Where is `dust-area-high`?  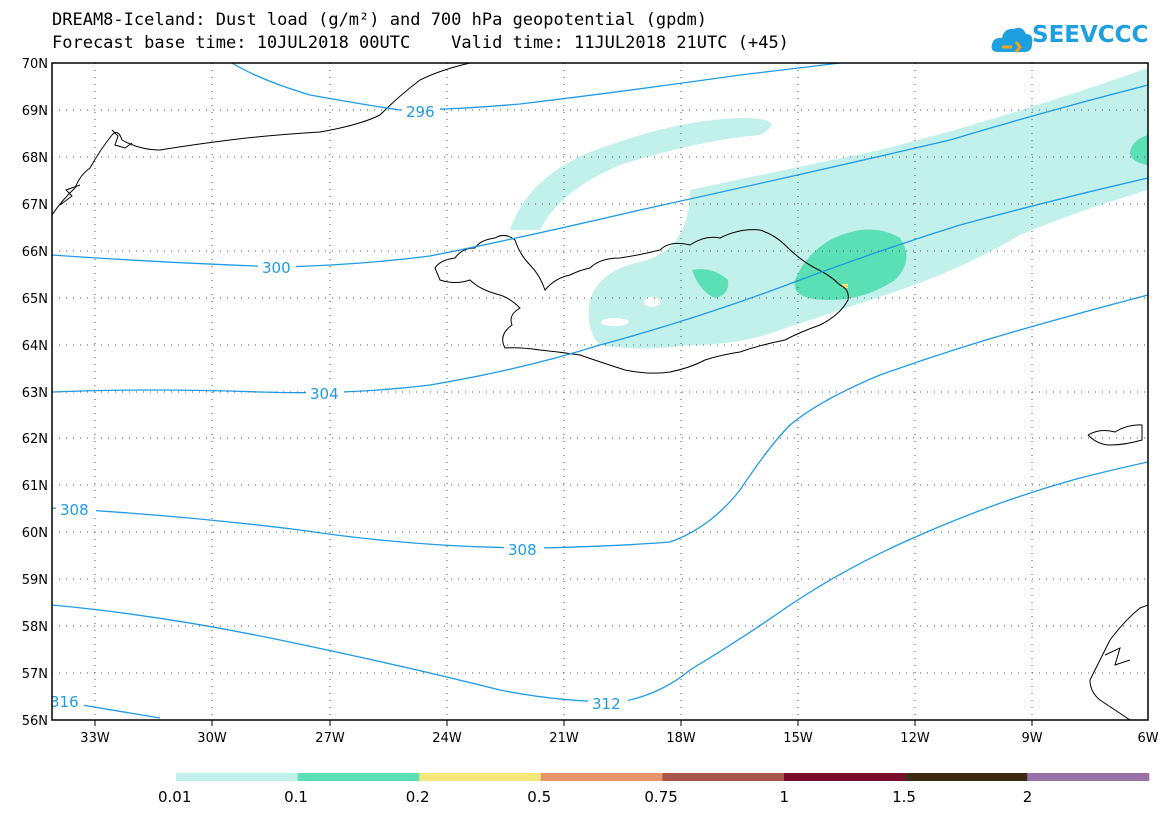
dust-area-high is located at coordinates (845, 286).